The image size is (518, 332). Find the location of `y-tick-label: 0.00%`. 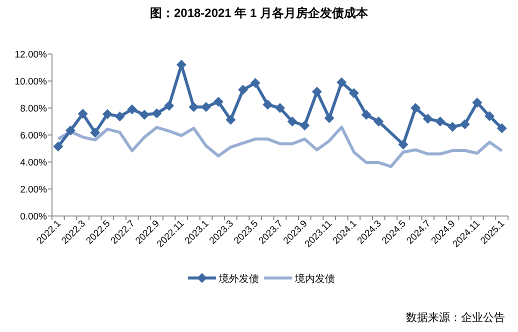

y-tick-label: 0.00% is located at coordinates (34, 217).